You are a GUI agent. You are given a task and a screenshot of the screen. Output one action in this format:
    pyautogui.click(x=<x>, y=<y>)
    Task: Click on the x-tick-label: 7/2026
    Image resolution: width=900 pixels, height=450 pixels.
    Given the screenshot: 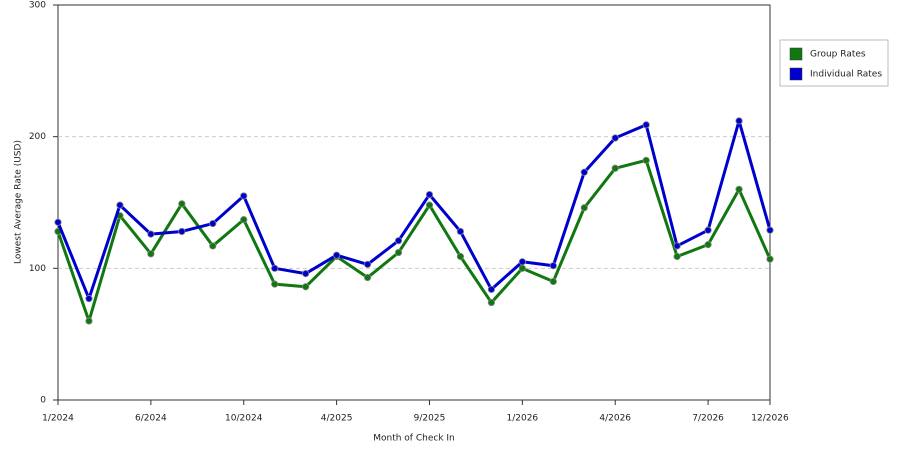 What is the action you would take?
    pyautogui.click(x=708, y=419)
    